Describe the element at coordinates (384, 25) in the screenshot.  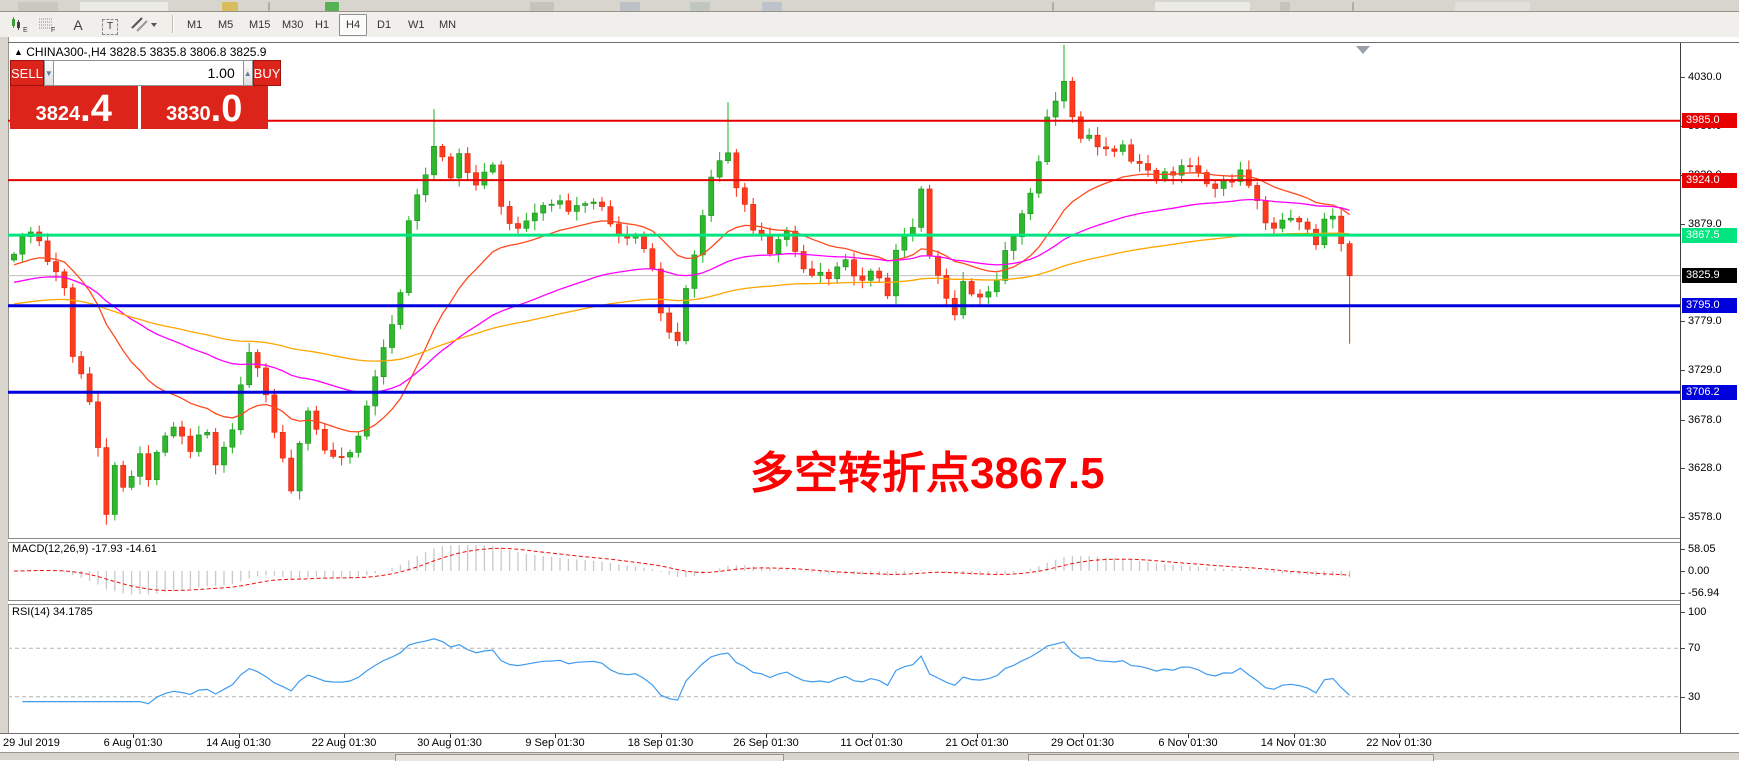
I see `timeframe-button-d1: D1` at that location.